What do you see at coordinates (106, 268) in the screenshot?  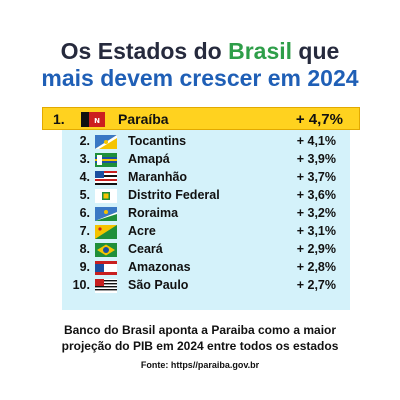 I see `amazonas-flag-icon` at bounding box center [106, 268].